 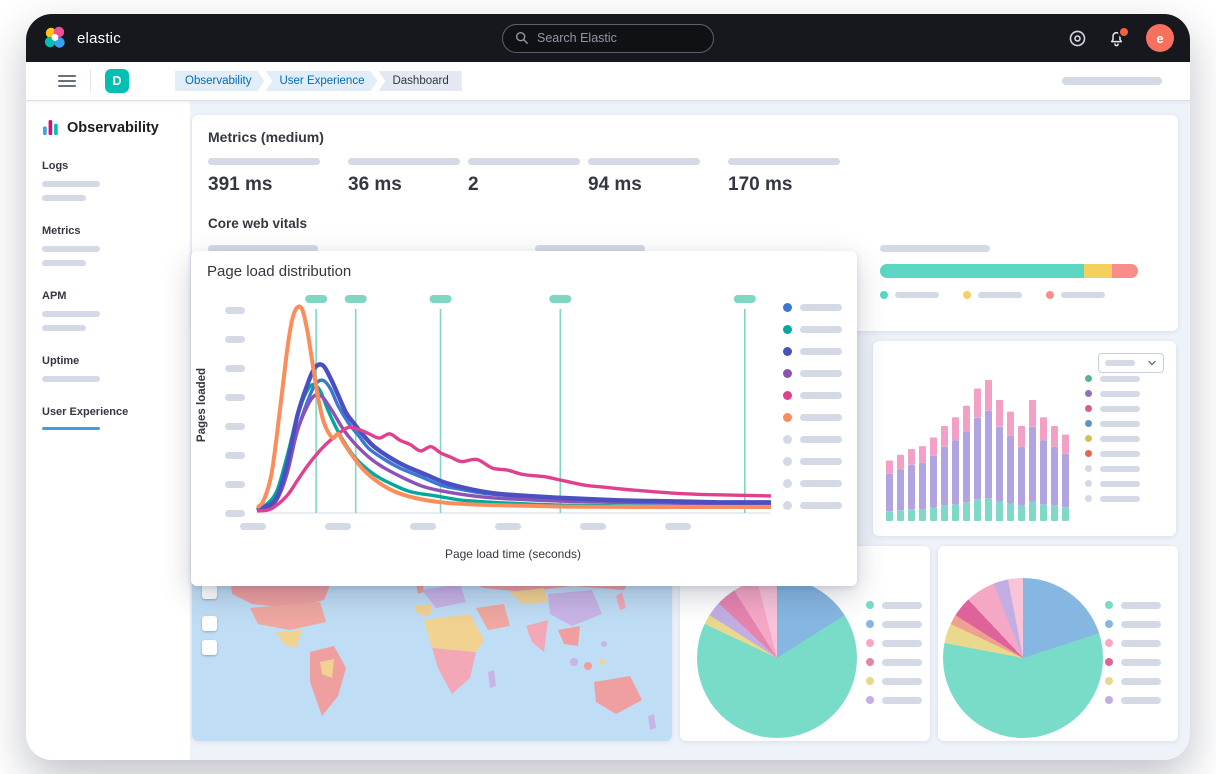 I want to click on map-layer-checkbox, so click(x=209, y=591).